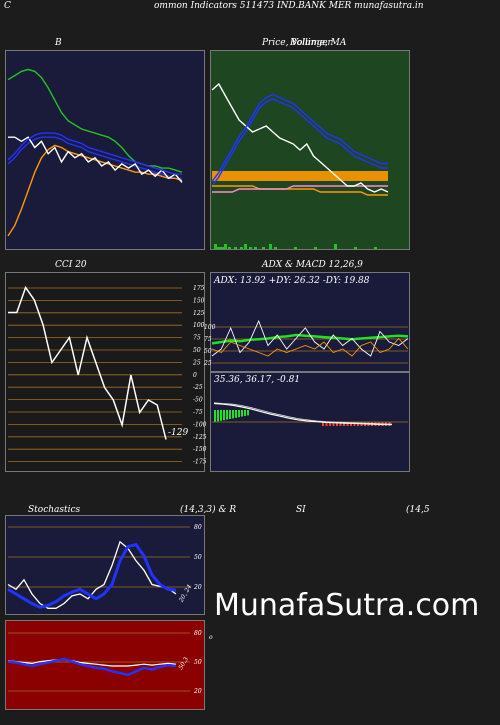 This screenshot has width=500, height=725. I want to click on rsi-main-line, so click(92, 667).